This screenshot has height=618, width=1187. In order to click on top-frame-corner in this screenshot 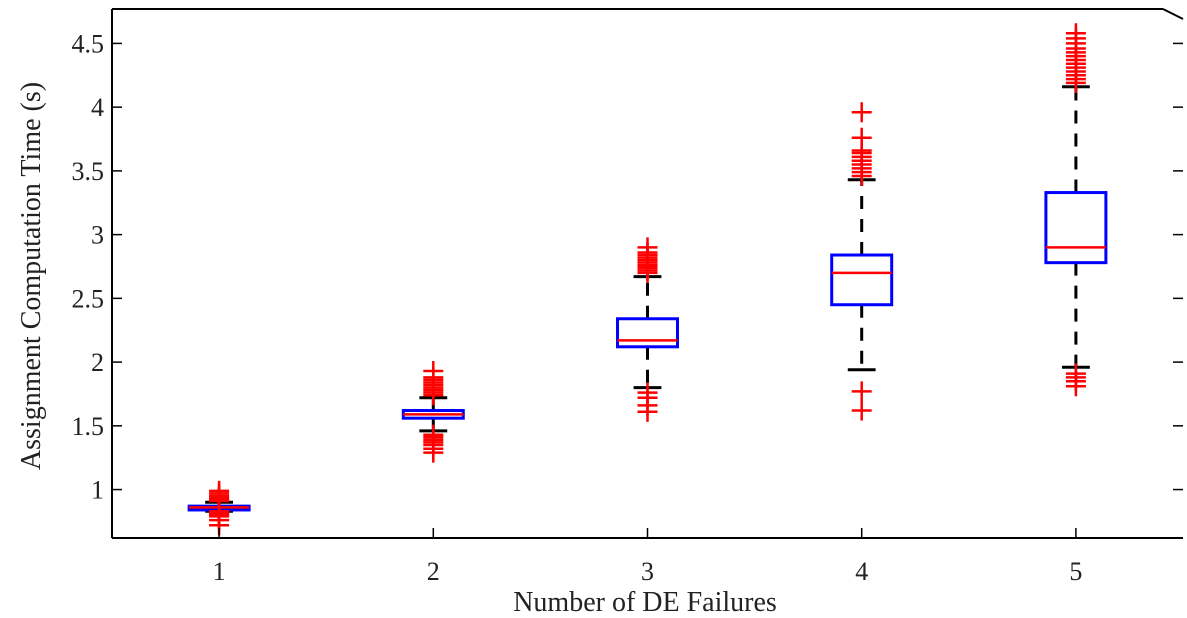, I will do `click(1173, 14)`.